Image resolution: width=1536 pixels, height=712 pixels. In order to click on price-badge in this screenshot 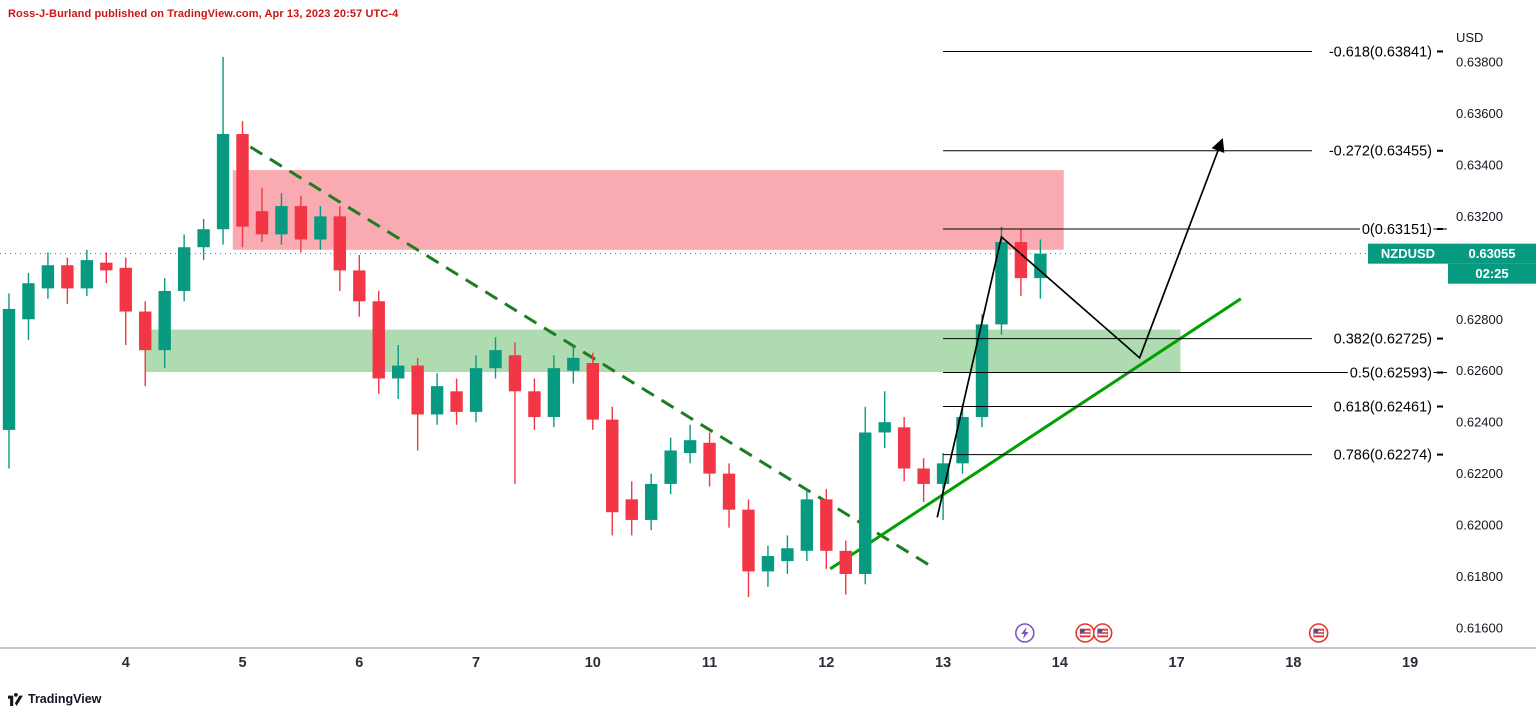, I will do `click(1492, 253)`.